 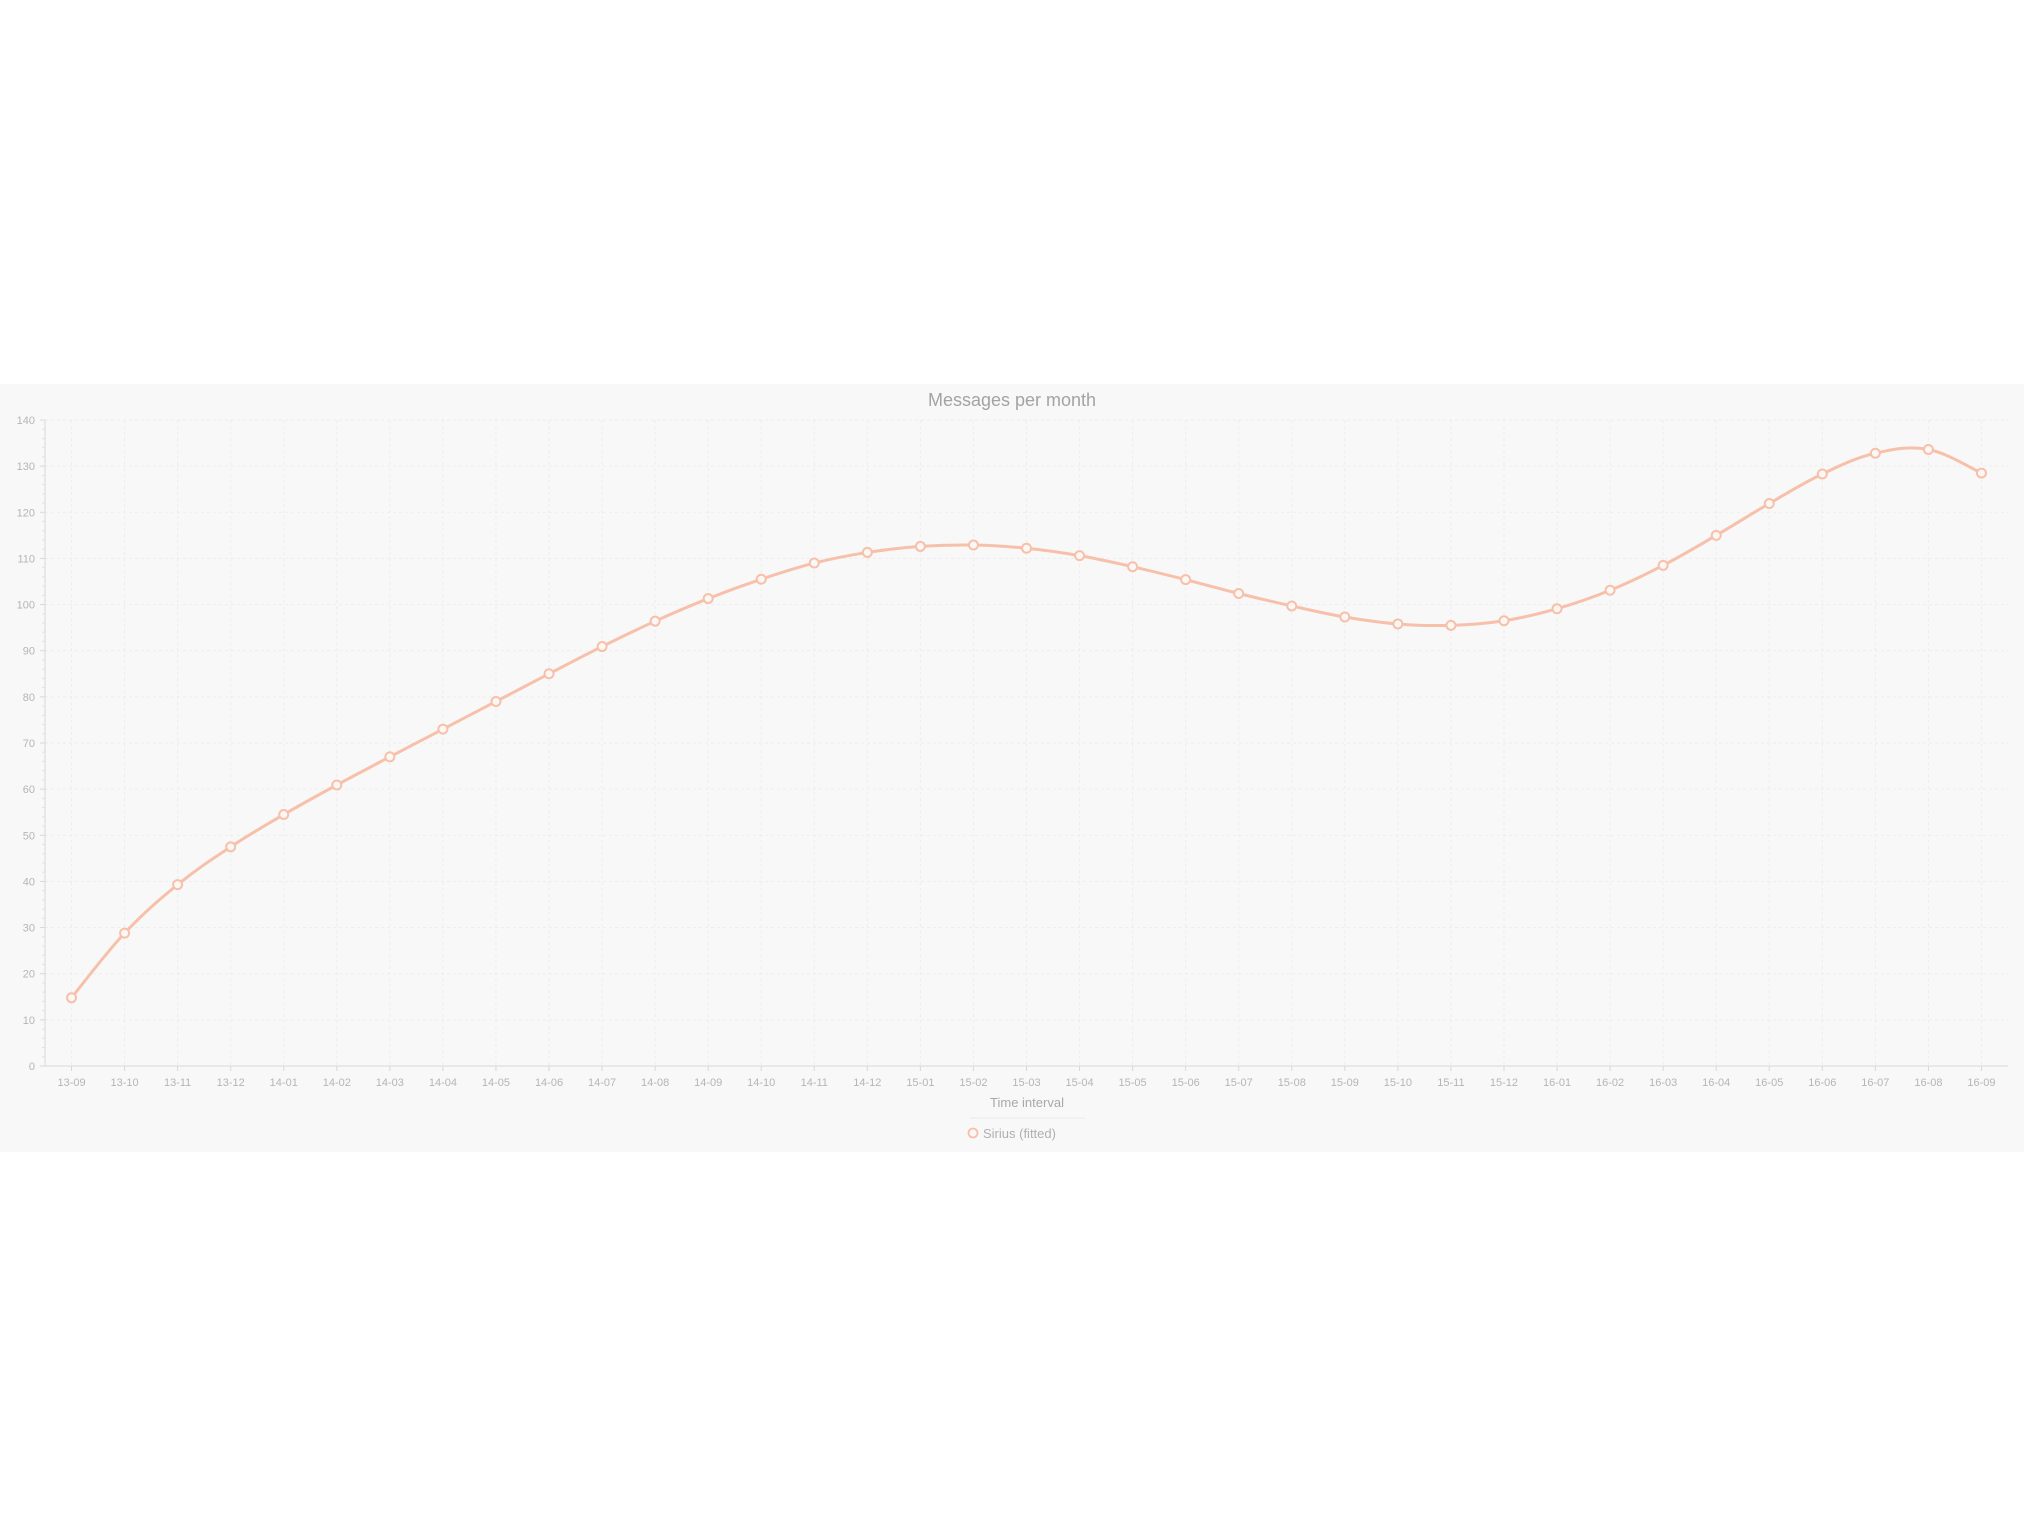 I want to click on y-tick-label: 60, so click(x=29, y=790).